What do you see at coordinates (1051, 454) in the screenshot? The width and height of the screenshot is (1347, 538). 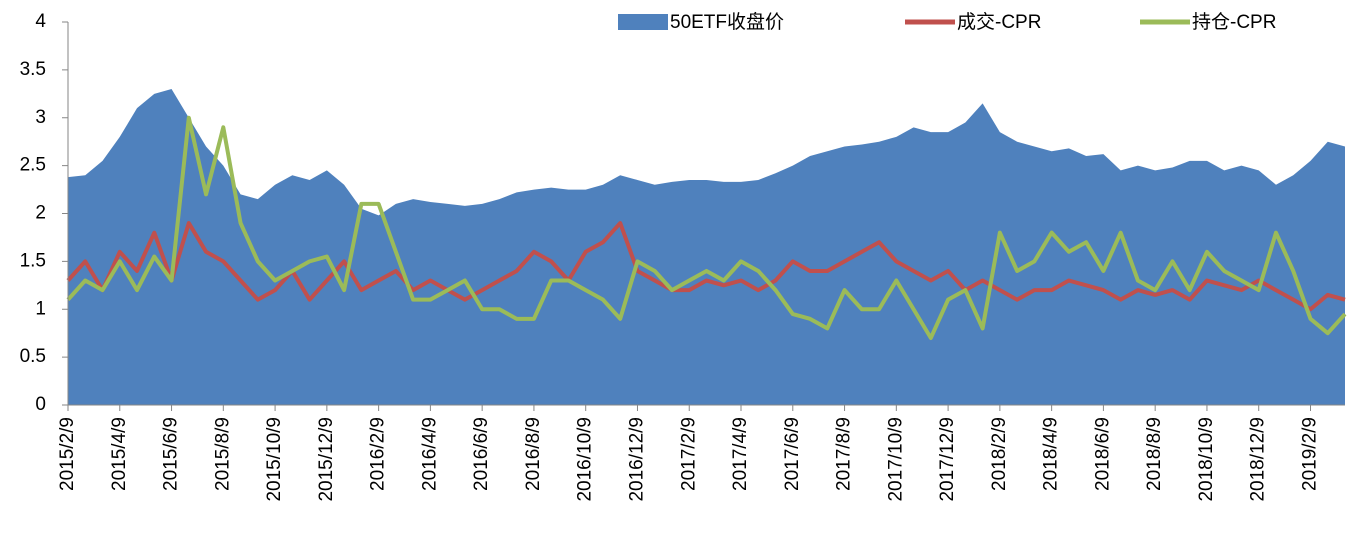 I see `x-tick-label: 2018/4/9` at bounding box center [1051, 454].